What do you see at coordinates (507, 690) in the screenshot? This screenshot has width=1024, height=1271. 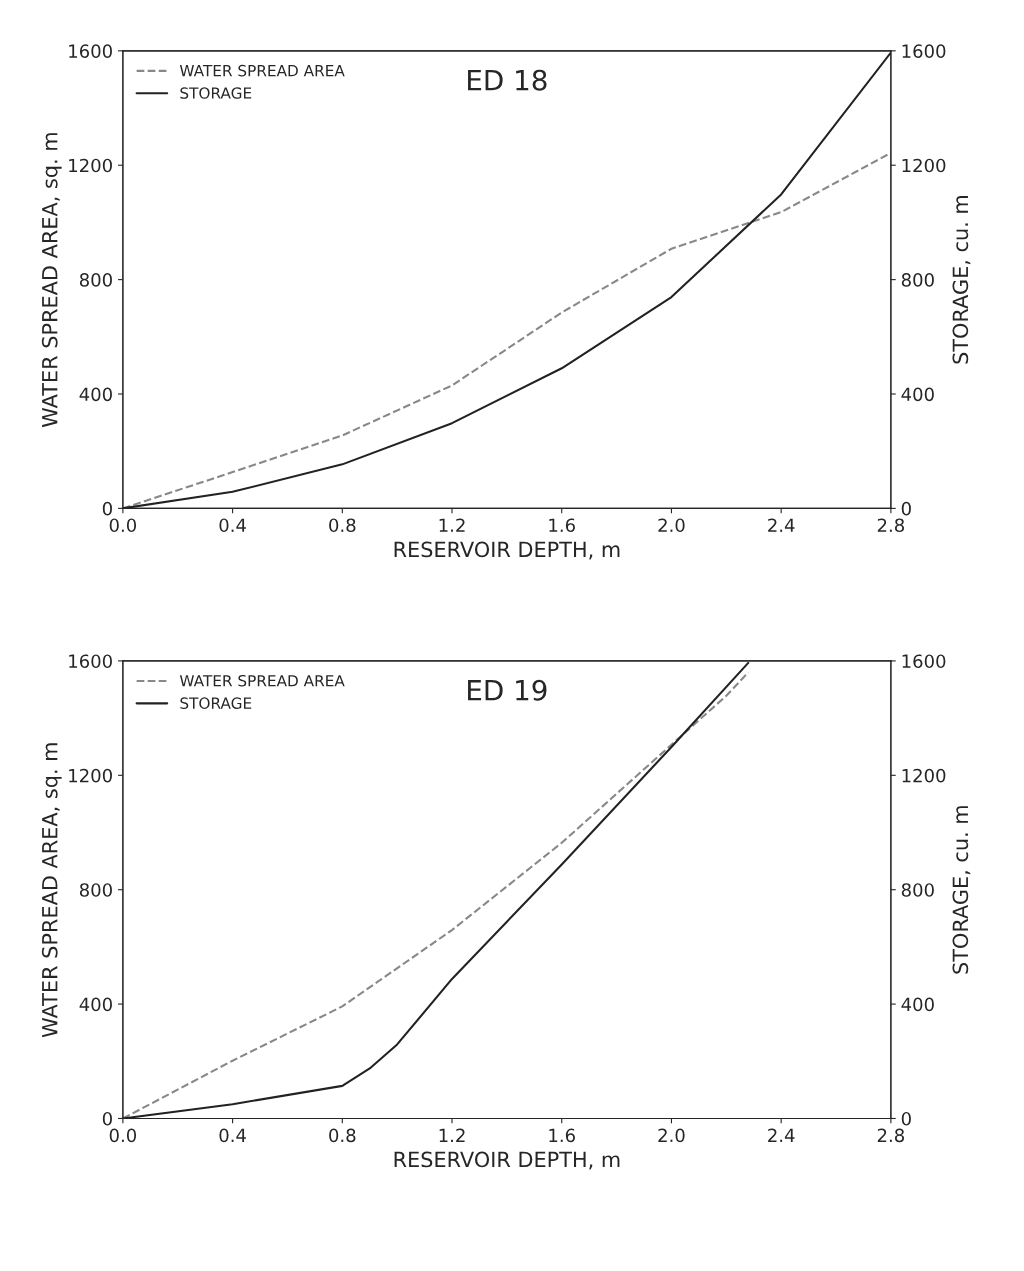 I see `text: ED 19` at bounding box center [507, 690].